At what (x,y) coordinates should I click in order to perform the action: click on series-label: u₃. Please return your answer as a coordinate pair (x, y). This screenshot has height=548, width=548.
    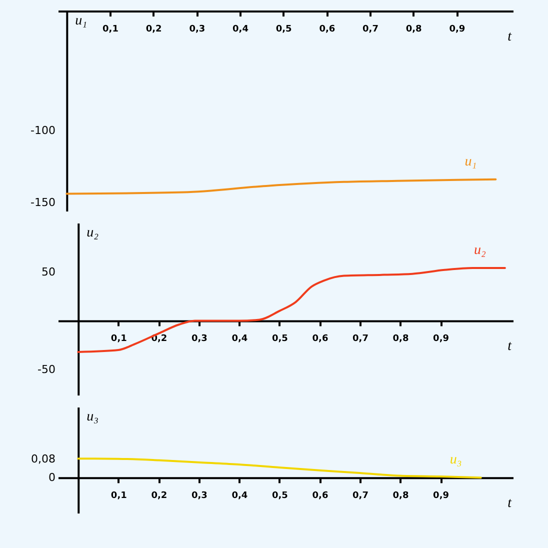
    Looking at the image, I should click on (456, 460).